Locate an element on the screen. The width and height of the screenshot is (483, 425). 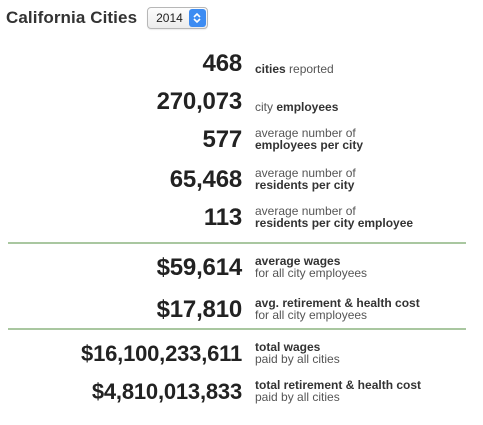
stat-description: average number of employees per city is located at coordinates (309, 139).